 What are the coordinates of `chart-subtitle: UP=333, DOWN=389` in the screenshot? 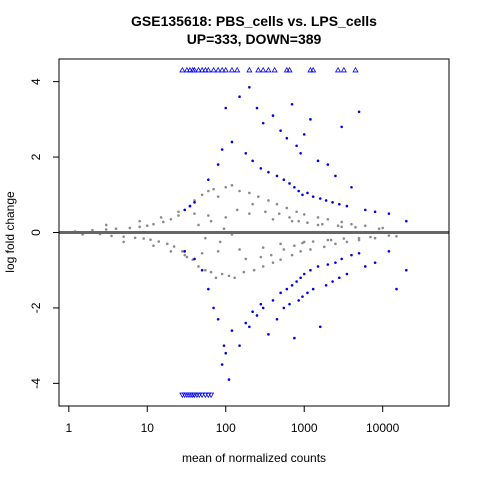 It's located at (254, 39).